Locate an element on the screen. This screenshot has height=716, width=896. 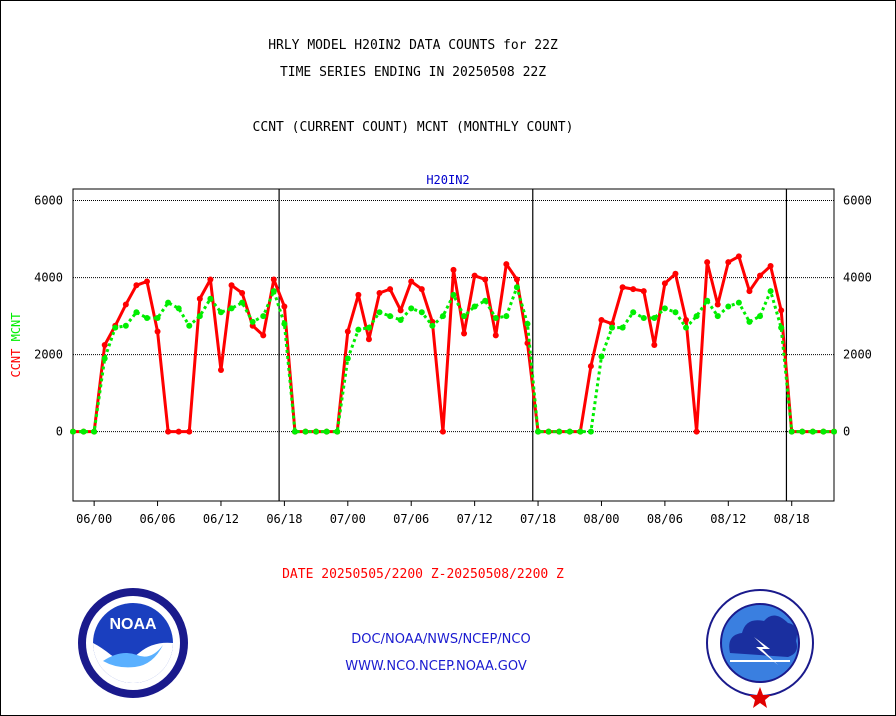
plot-title: H20IN2 is located at coordinates (447, 180).